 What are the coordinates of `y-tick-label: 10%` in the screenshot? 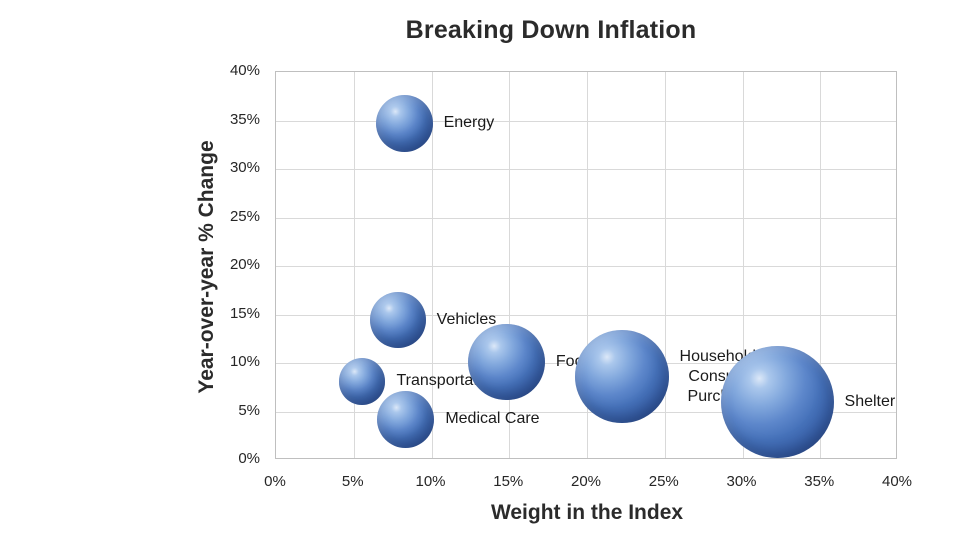 It's located at (244, 361).